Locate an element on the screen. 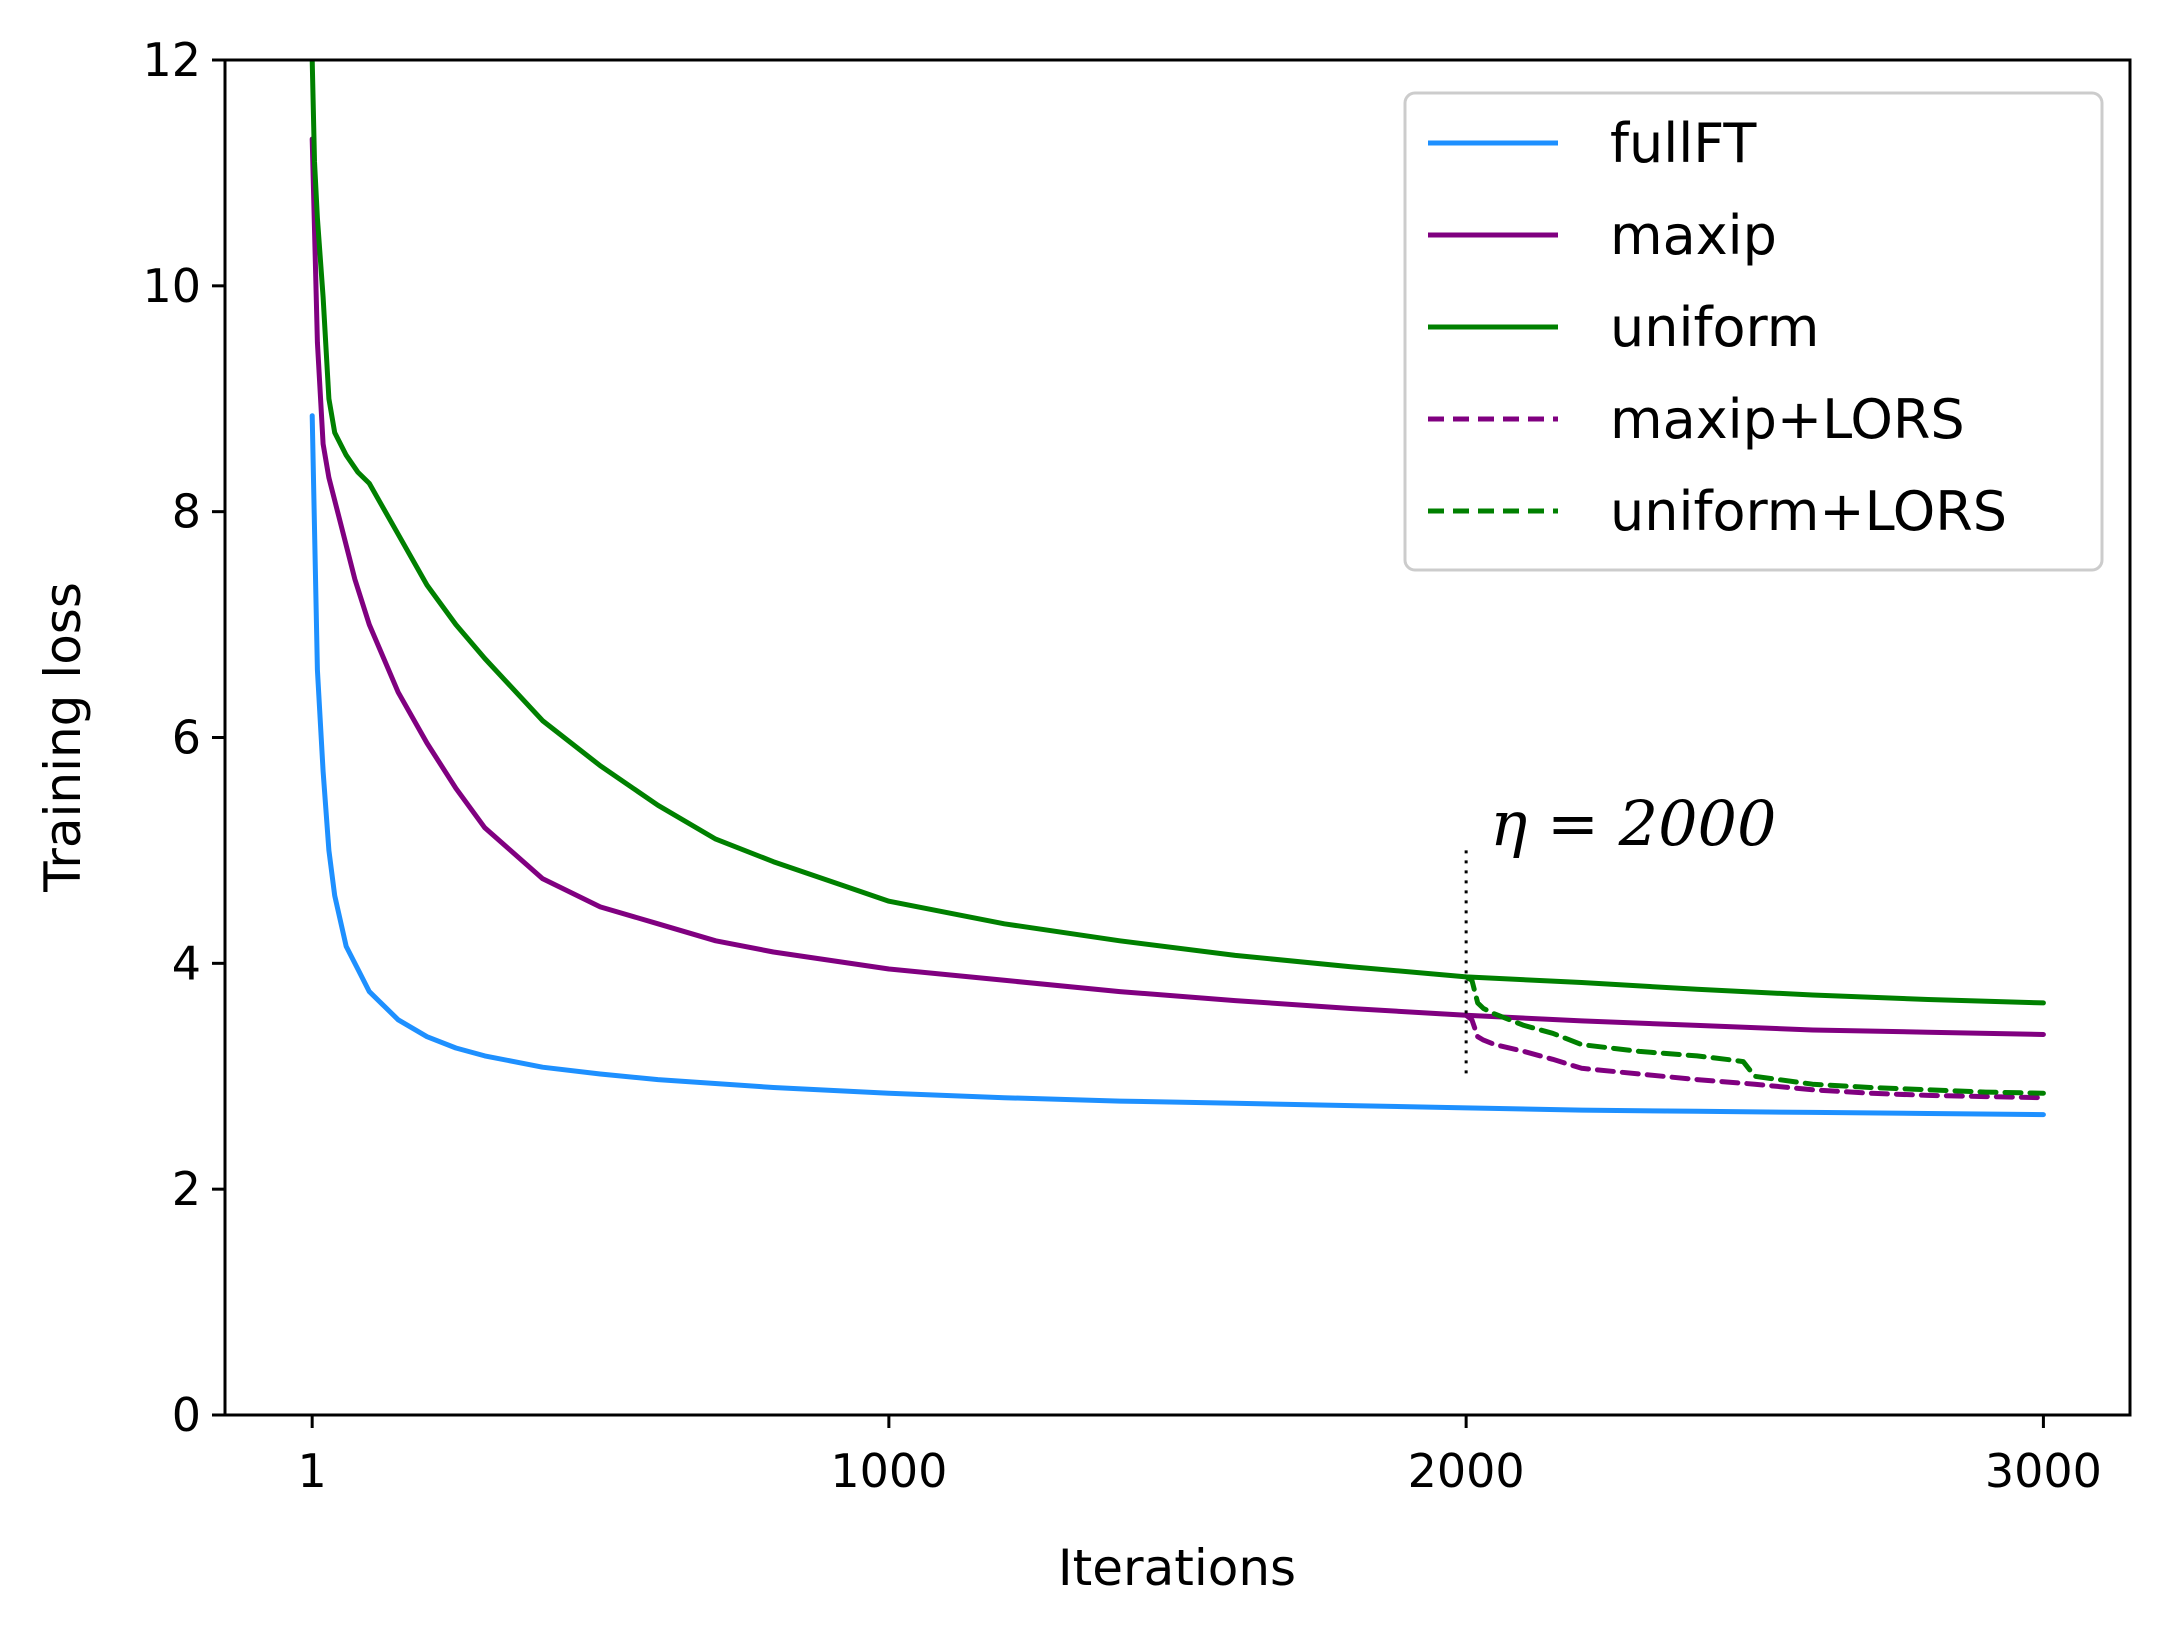 The width and height of the screenshot is (2157, 1636). legend-label: uniform+LORS is located at coordinates (1808, 511).